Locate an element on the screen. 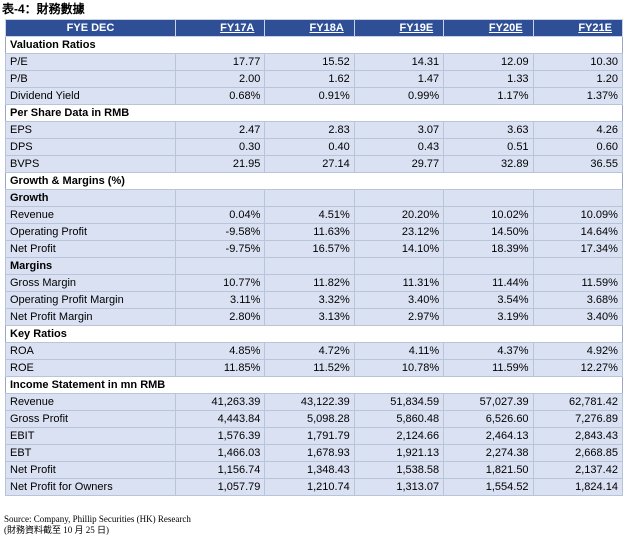  value-cell: 4.26 is located at coordinates (577, 130).